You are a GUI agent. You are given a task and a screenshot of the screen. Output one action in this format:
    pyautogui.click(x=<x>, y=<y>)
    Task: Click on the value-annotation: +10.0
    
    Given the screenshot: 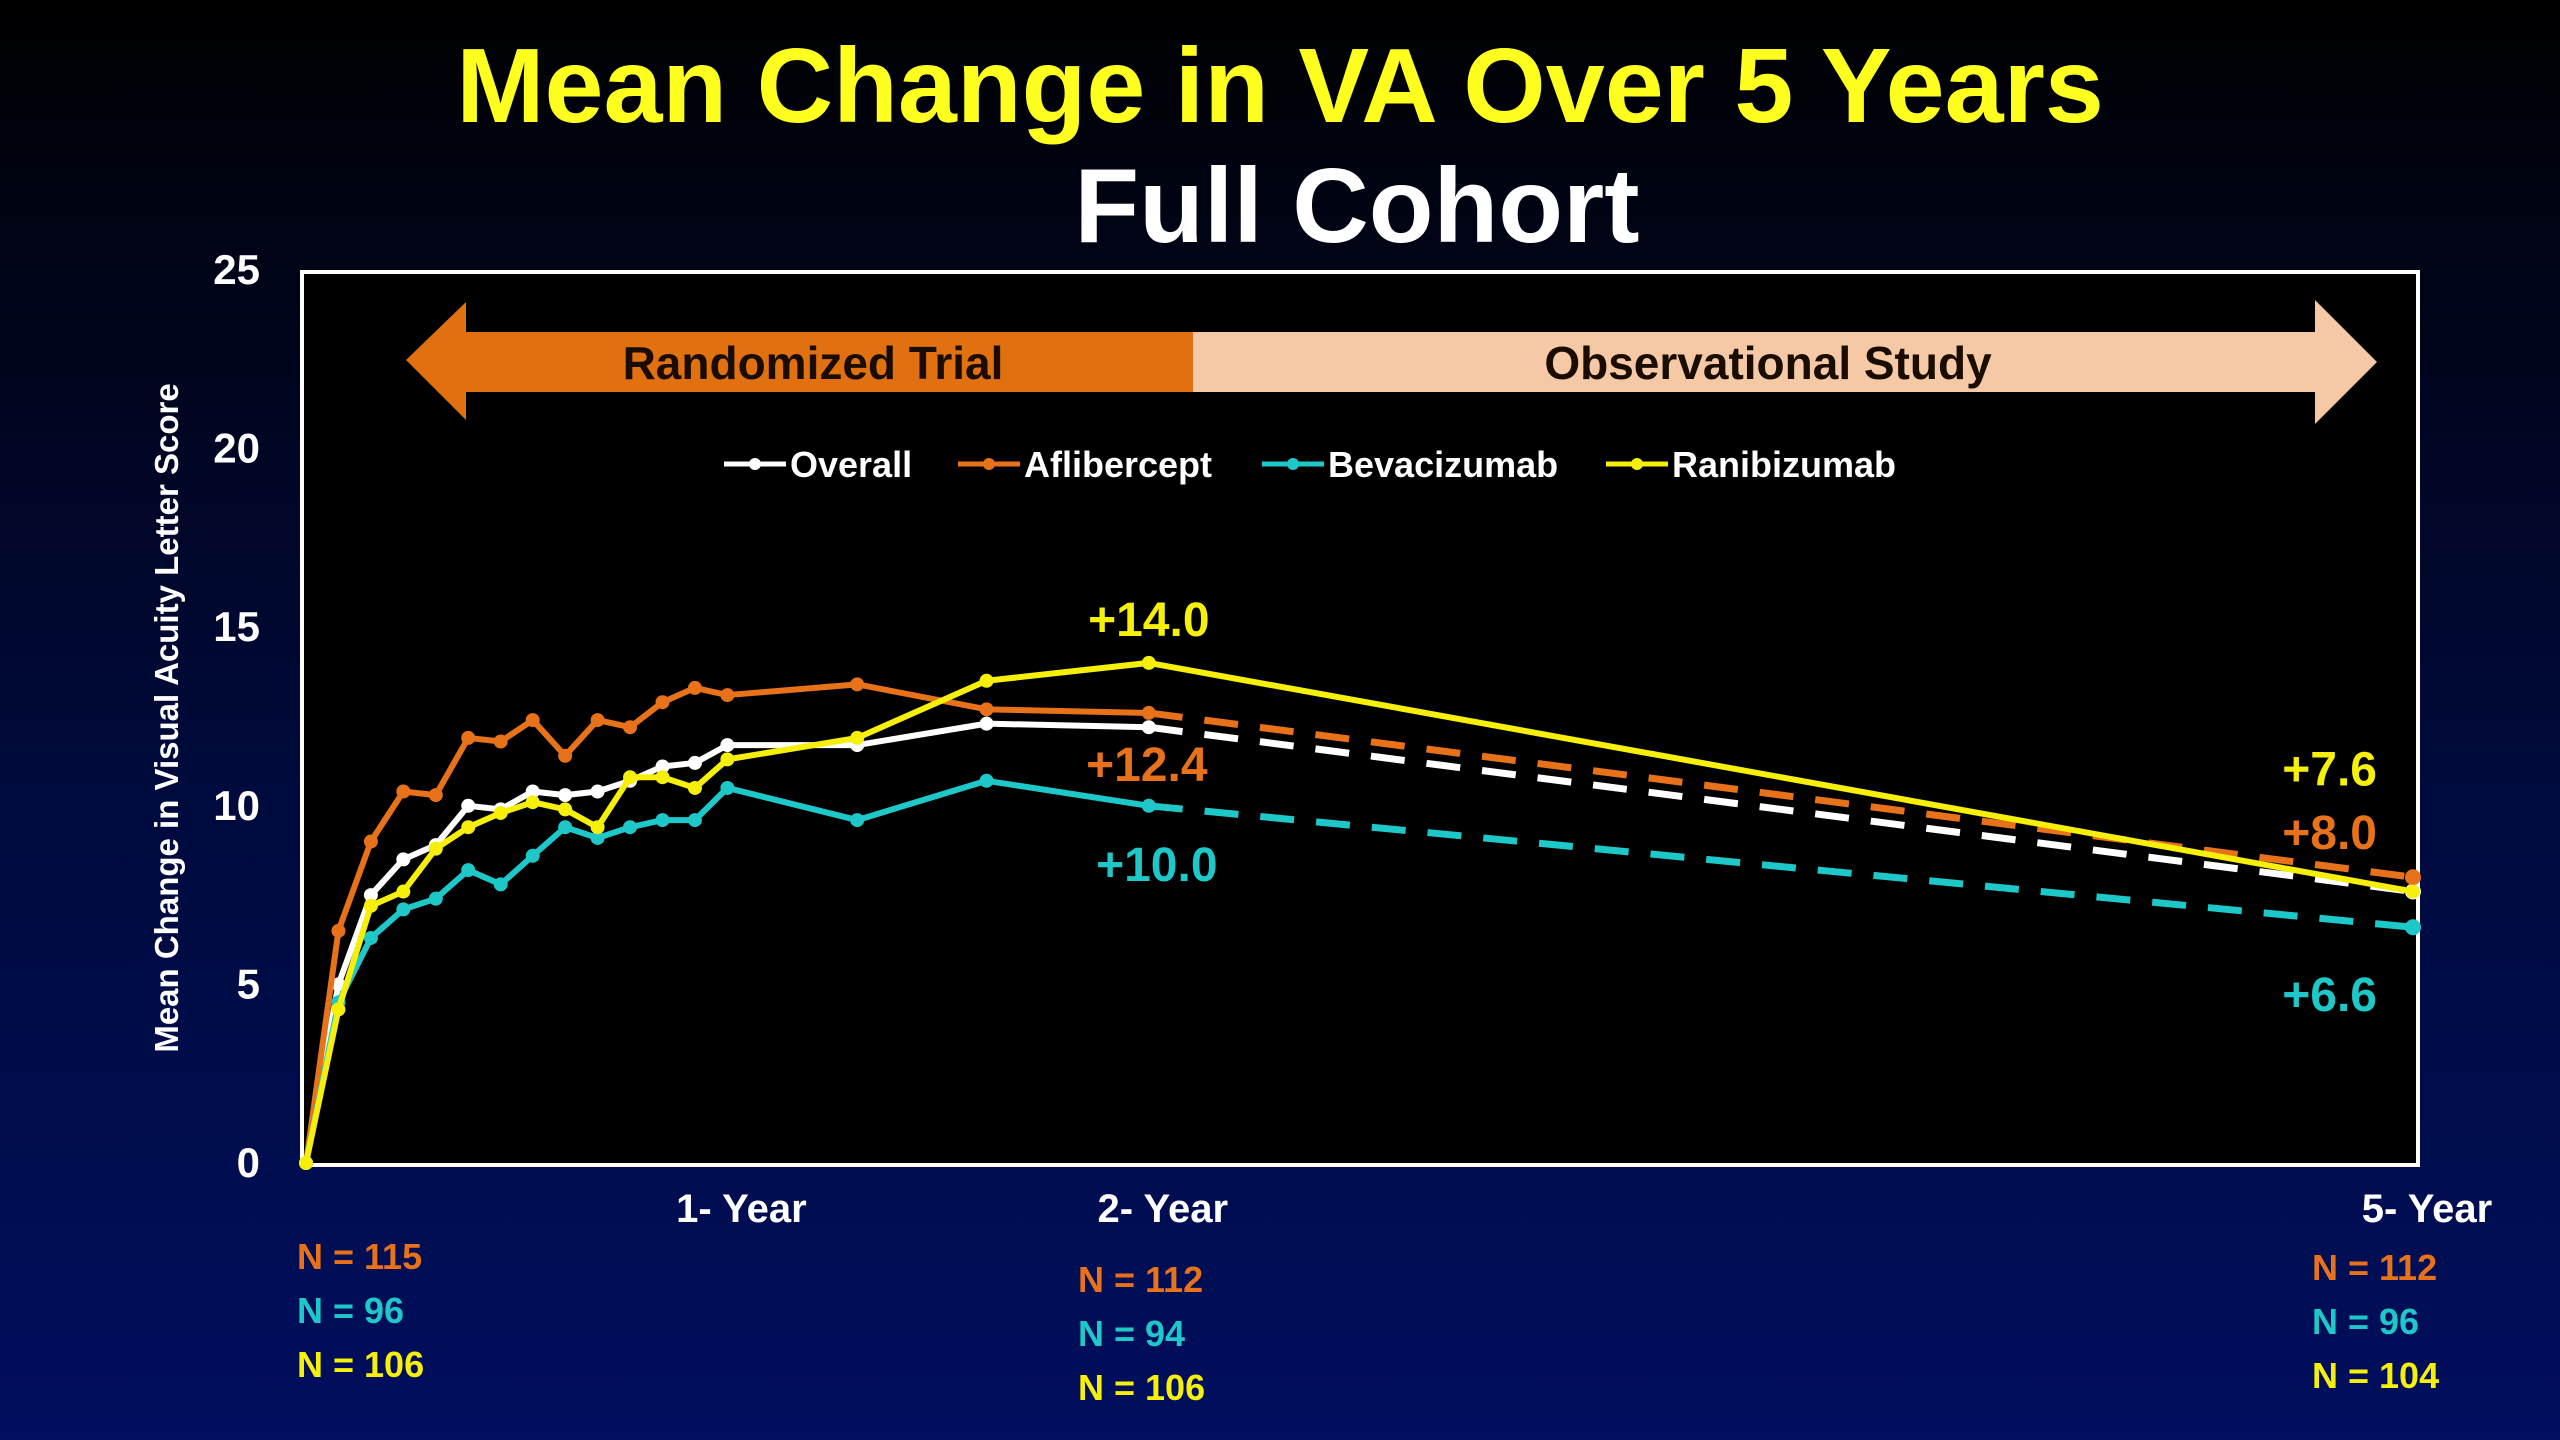 What is the action you would take?
    pyautogui.click(x=1156, y=865)
    